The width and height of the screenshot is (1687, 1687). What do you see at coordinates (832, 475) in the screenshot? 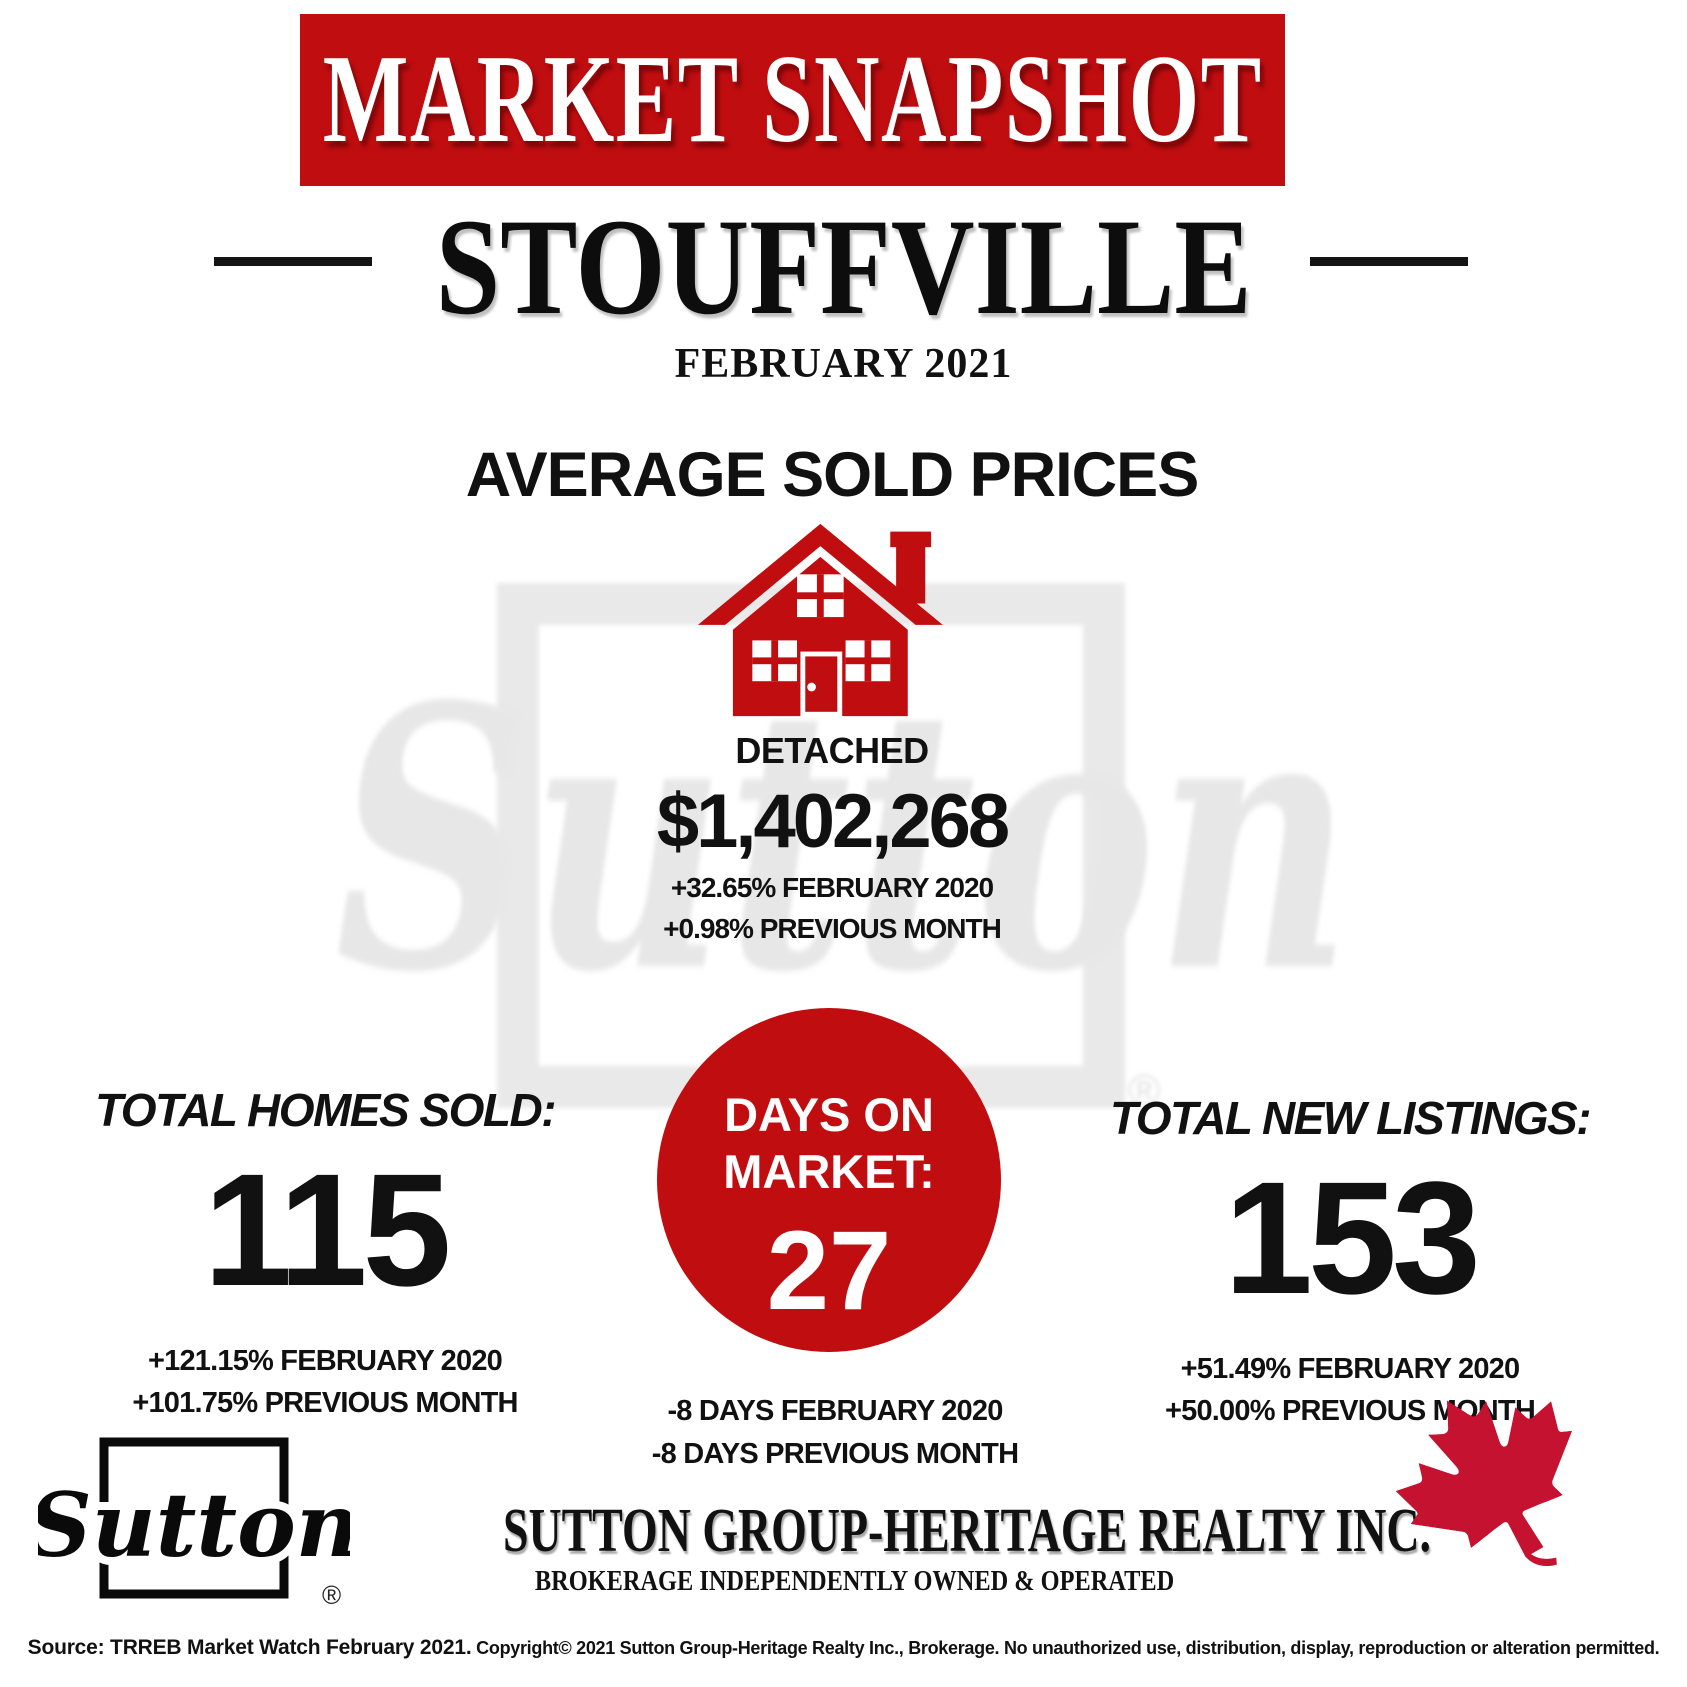
I see `average-sold-prices-heading: AVERAGE SOLD PRICES` at bounding box center [832, 475].